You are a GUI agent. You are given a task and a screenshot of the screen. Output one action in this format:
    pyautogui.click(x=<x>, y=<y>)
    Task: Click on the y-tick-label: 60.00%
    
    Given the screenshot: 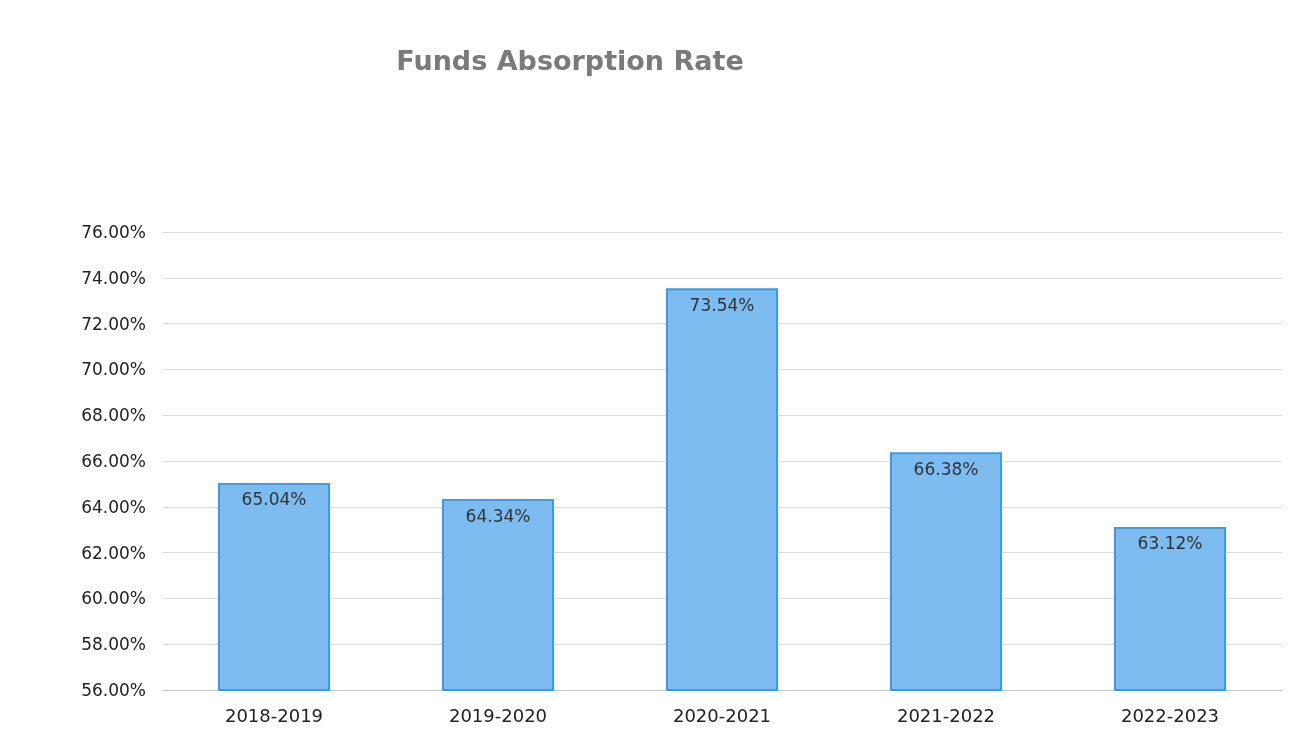 What is the action you would take?
    pyautogui.click(x=113, y=598)
    